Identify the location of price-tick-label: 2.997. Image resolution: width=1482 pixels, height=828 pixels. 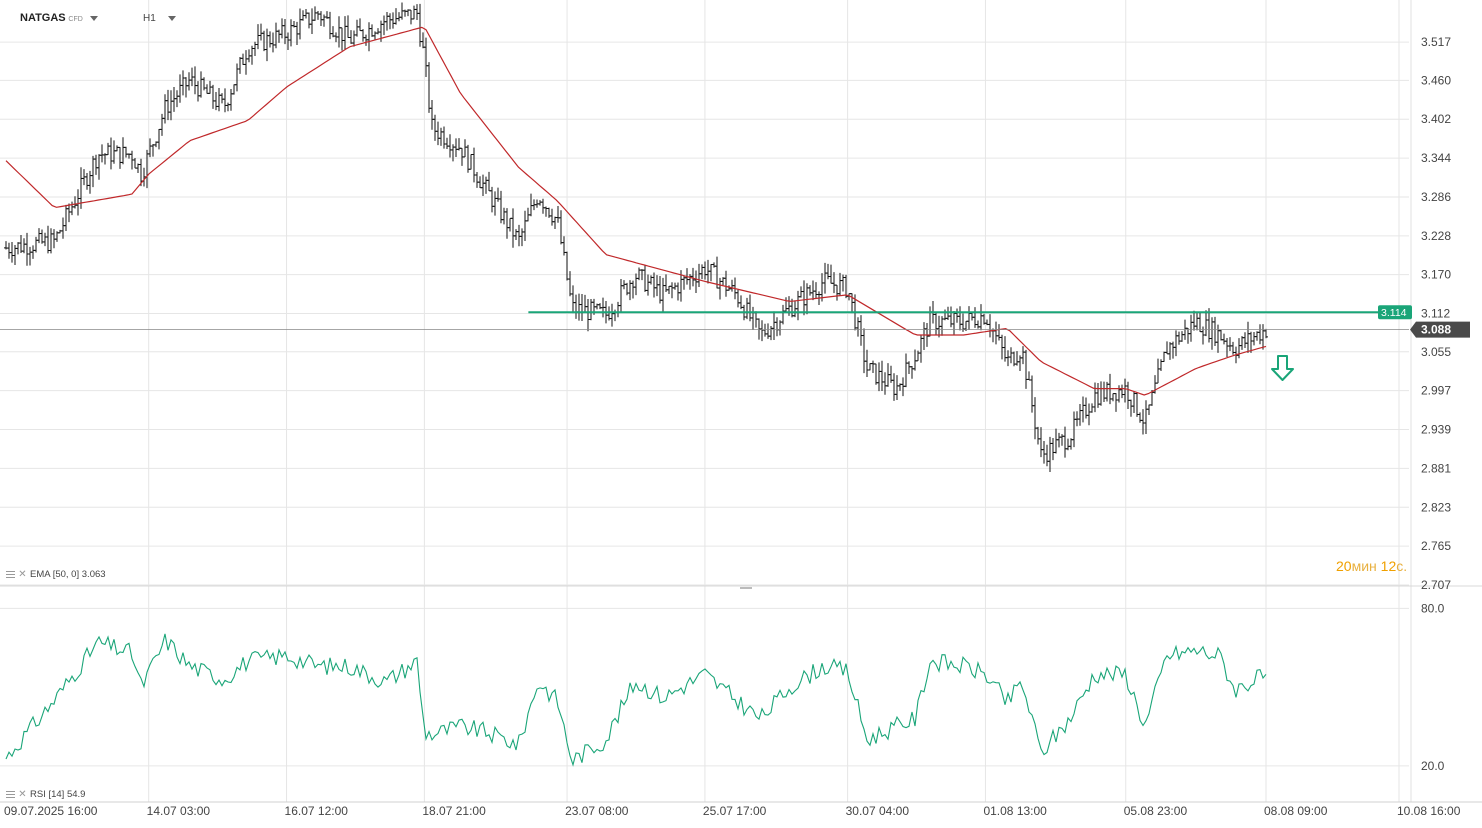
(1436, 391).